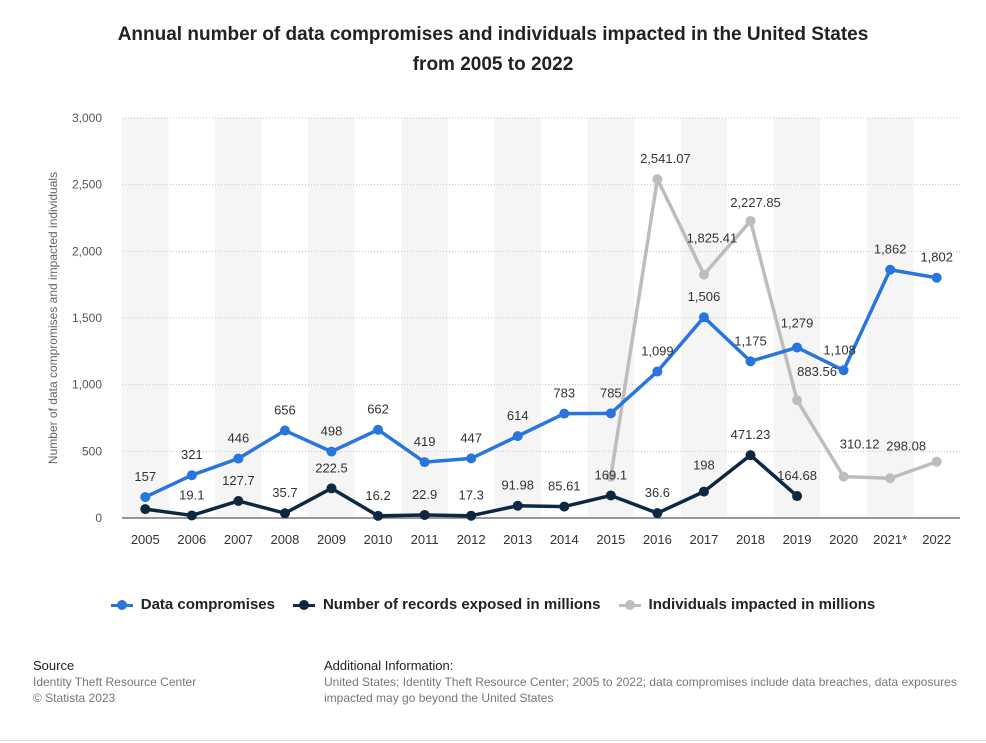 The image size is (986, 743). Describe the element at coordinates (145, 476) in the screenshot. I see `data-label-data-compromises: 157` at that location.